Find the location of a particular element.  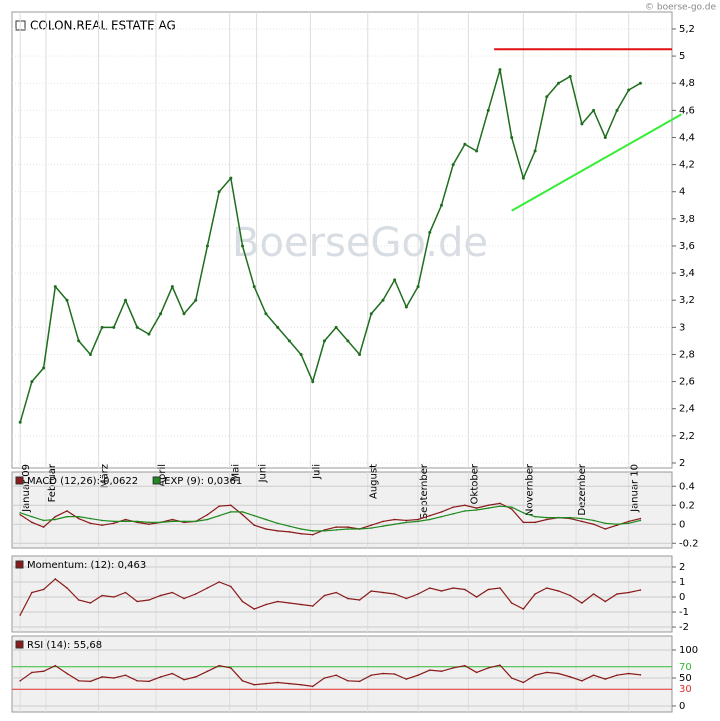

y-tick-label: 2,4 is located at coordinates (687, 409).